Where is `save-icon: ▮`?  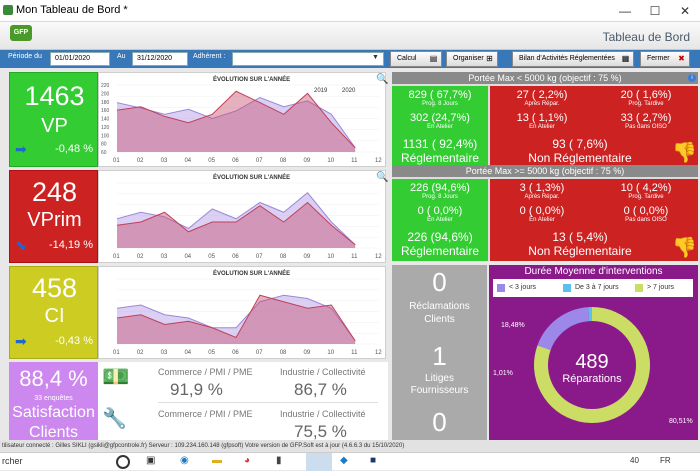
save-icon: ▮ is located at coordinates (279, 460).